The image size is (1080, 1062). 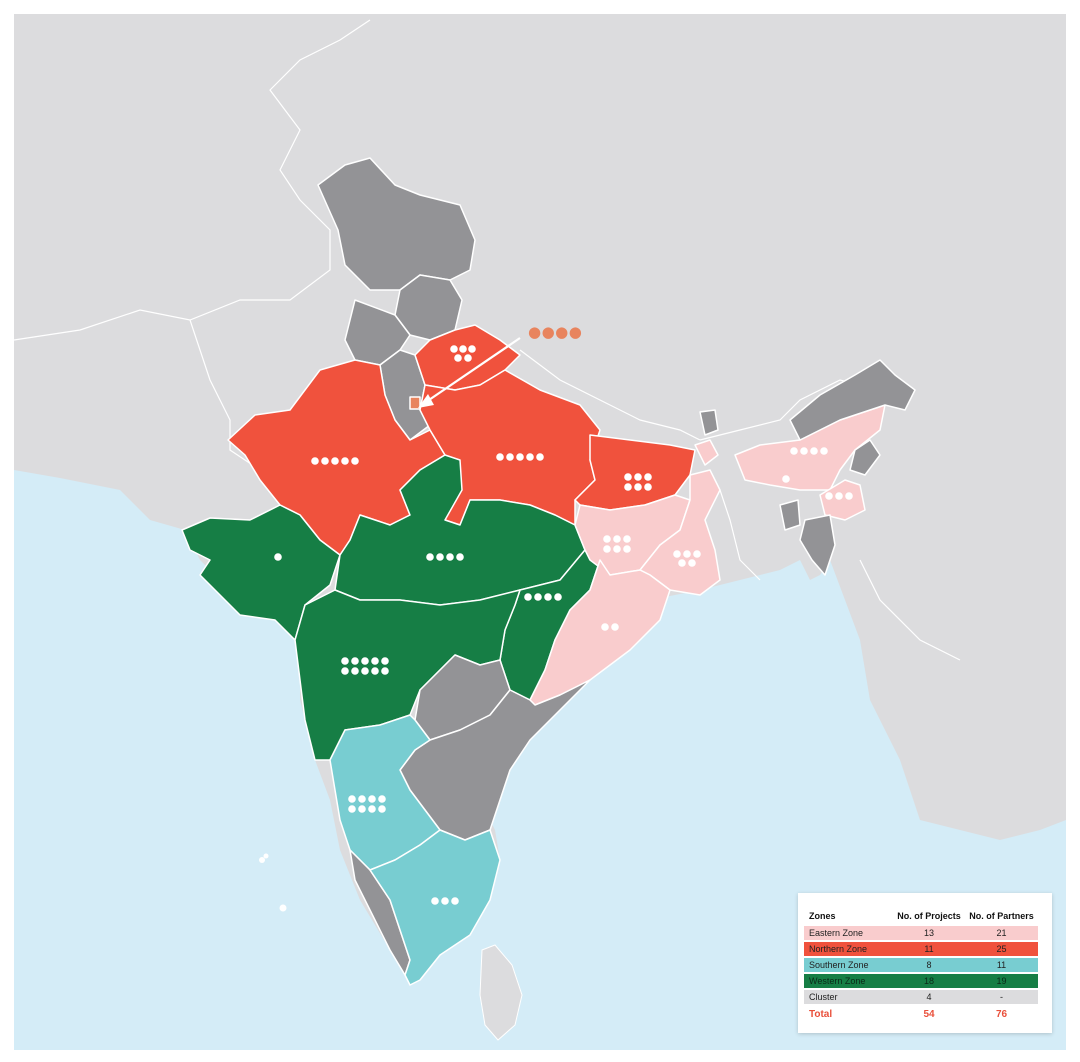 What do you see at coordinates (822, 916) in the screenshot?
I see `legend-header-zones: Zones` at bounding box center [822, 916].